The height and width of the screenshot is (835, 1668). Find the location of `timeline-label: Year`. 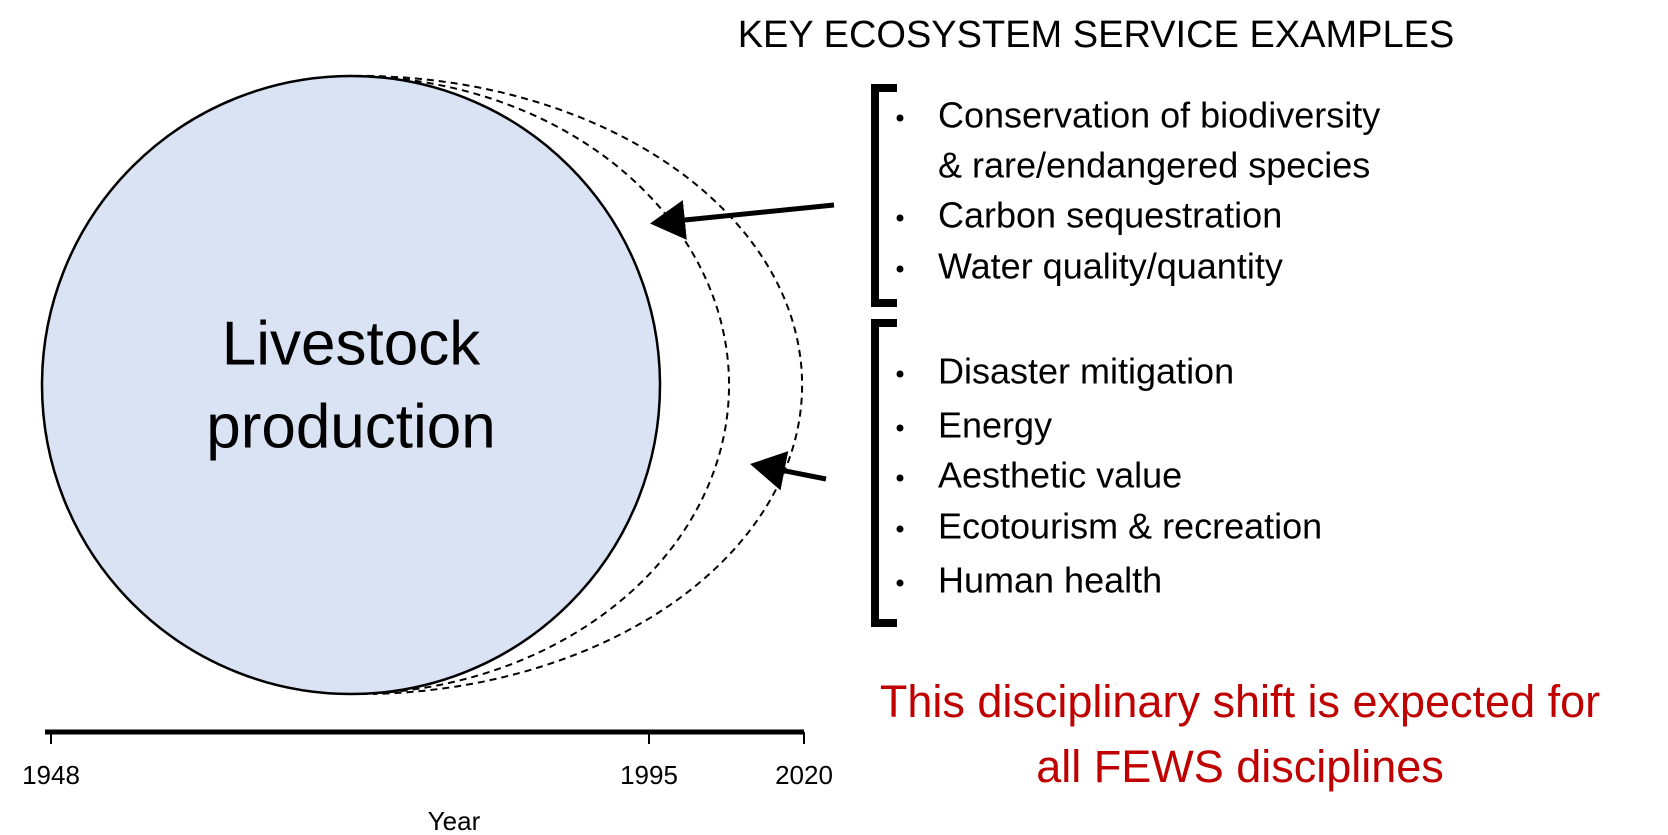

timeline-label: Year is located at coordinates (454, 820).